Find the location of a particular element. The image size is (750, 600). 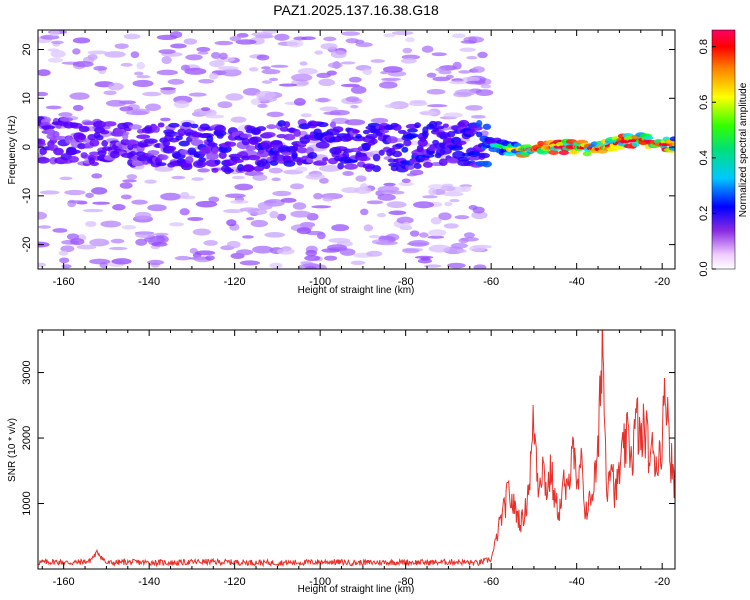

colorbar-tick-label: 0.2 is located at coordinates (704, 213).